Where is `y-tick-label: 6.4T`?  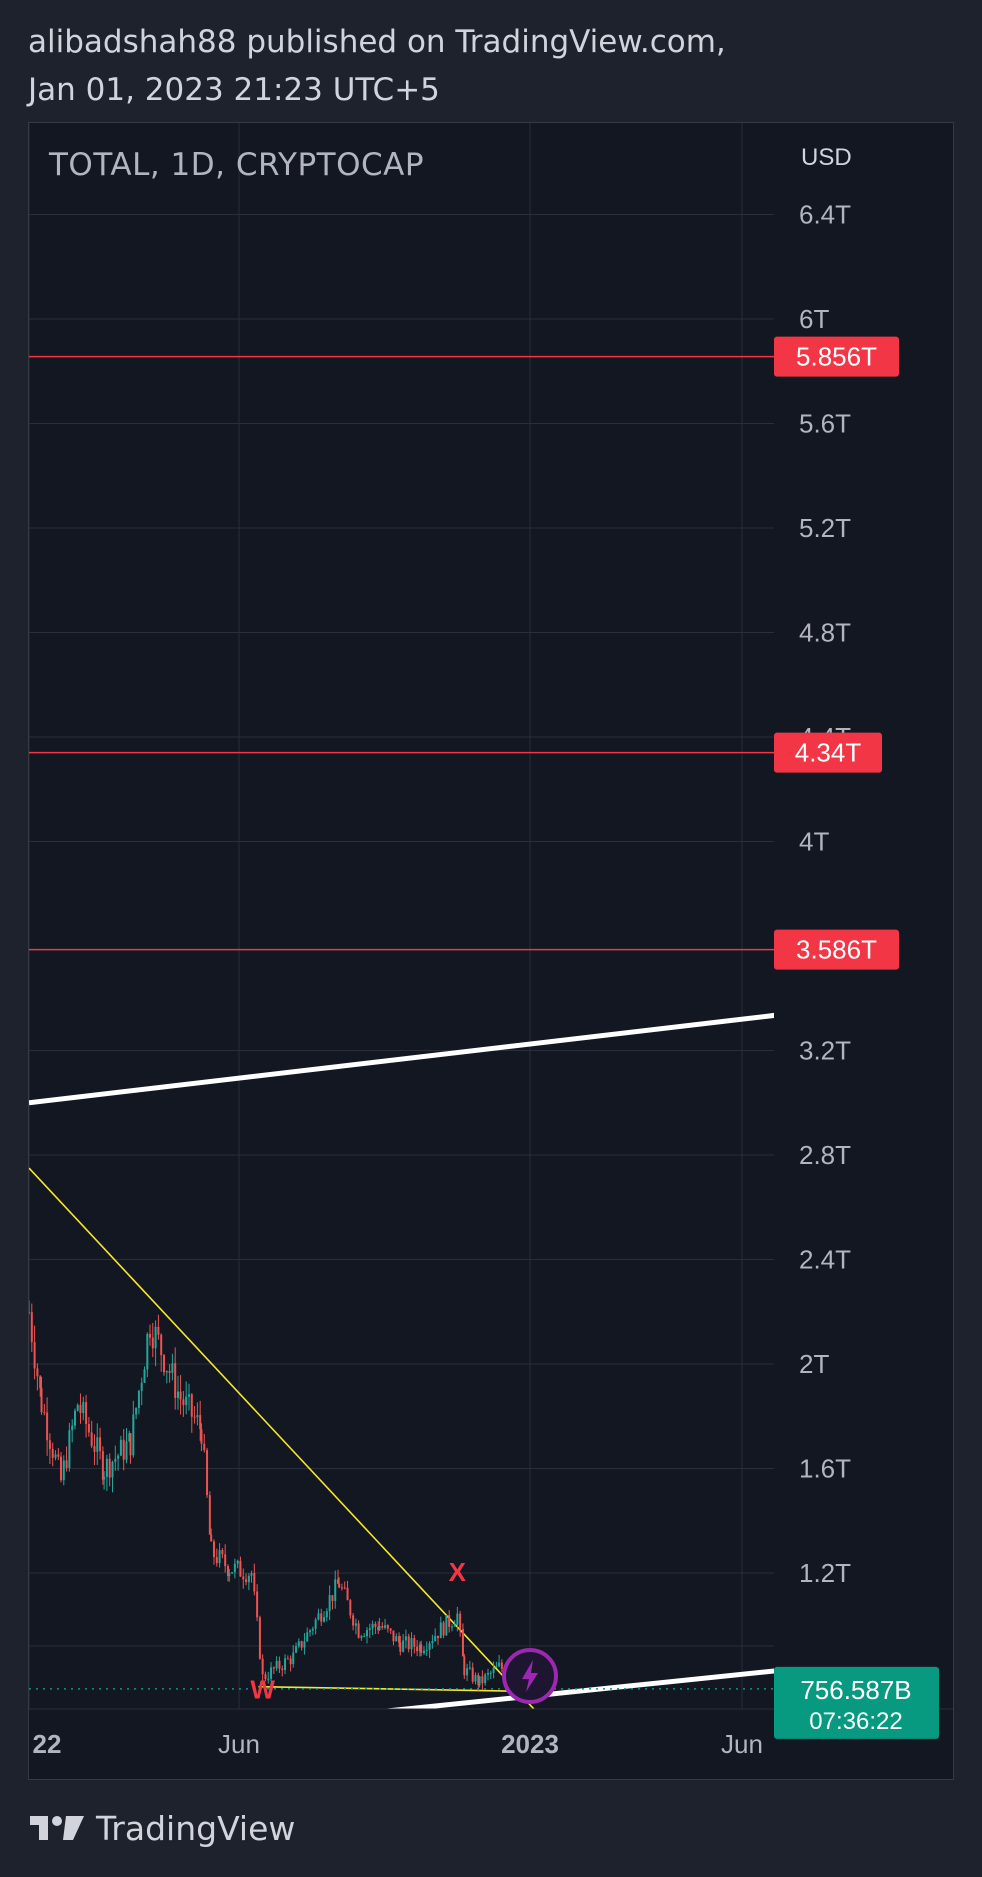 y-tick-label: 6.4T is located at coordinates (825, 215).